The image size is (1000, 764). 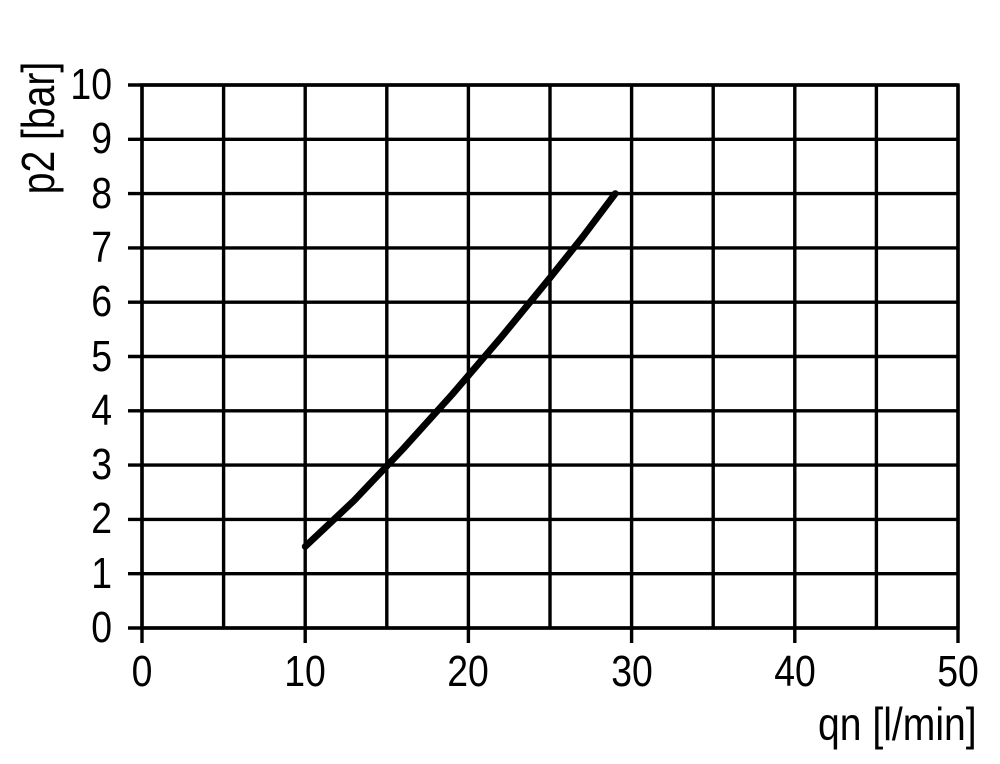 What do you see at coordinates (631, 671) in the screenshot?
I see `x-tick-label: 30` at bounding box center [631, 671].